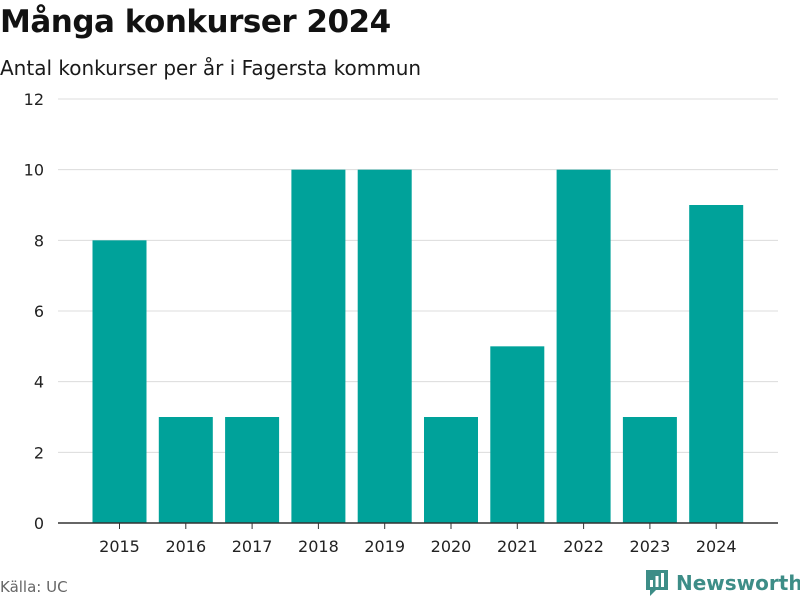 Image resolution: width=800 pixels, height=600 pixels. What do you see at coordinates (318, 346) in the screenshot?
I see `bar-2018` at bounding box center [318, 346].